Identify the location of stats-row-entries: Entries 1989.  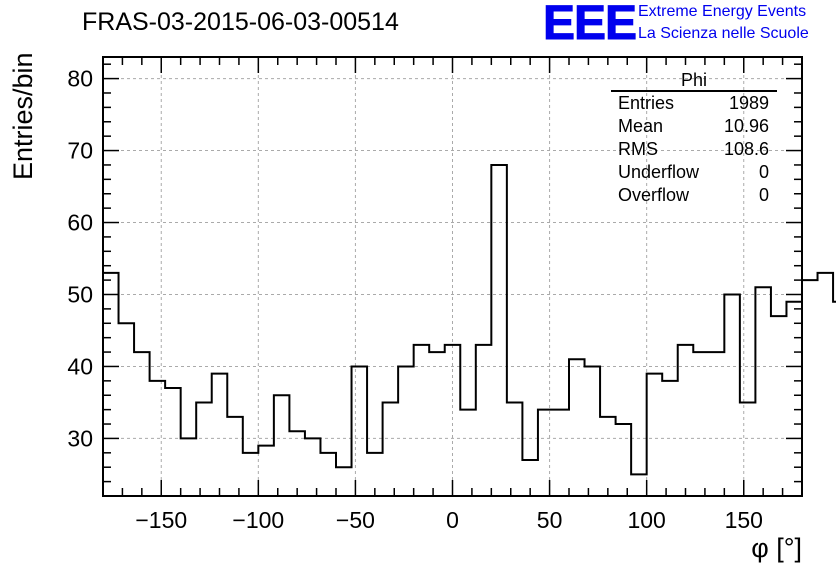
(694, 103).